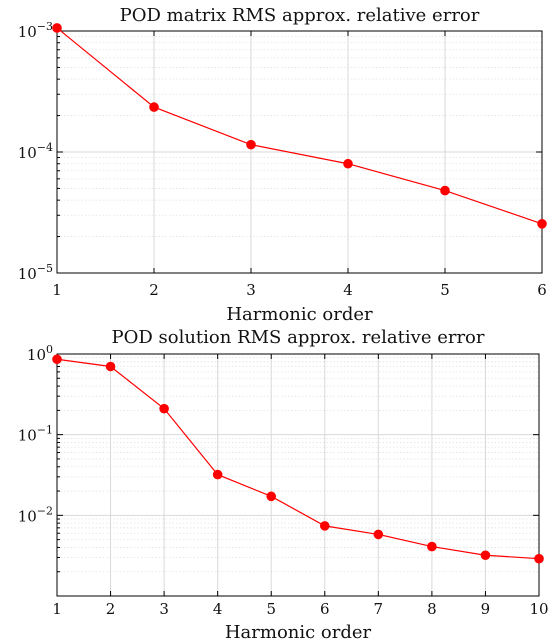 The width and height of the screenshot is (557, 644). What do you see at coordinates (35, 434) in the screenshot?
I see `y-tick-label: 10⁻¹` at bounding box center [35, 434].